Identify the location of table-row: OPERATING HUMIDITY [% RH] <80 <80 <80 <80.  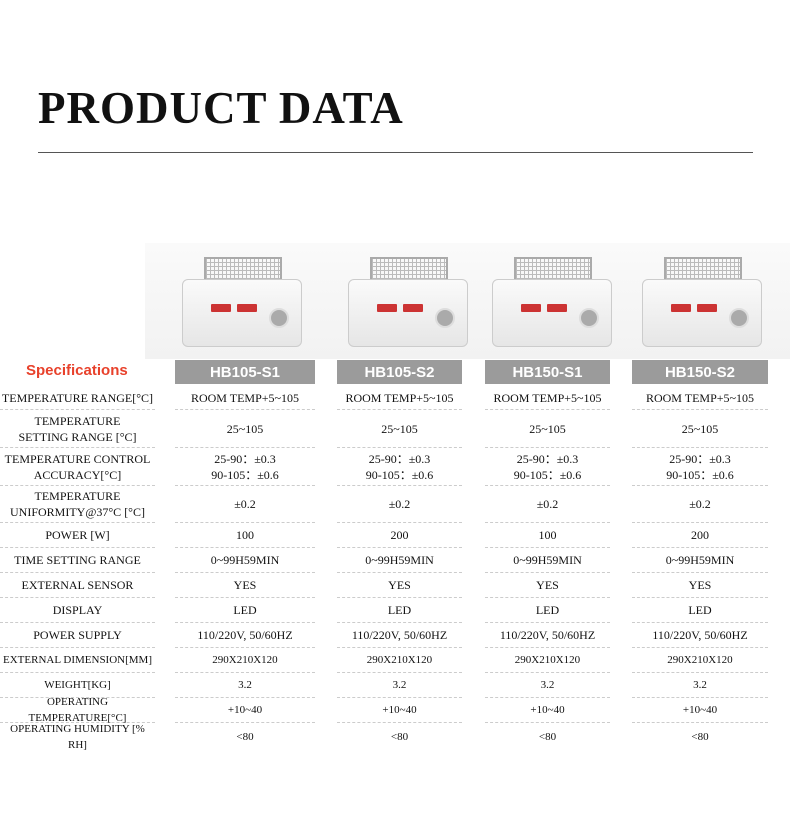
(395, 736).